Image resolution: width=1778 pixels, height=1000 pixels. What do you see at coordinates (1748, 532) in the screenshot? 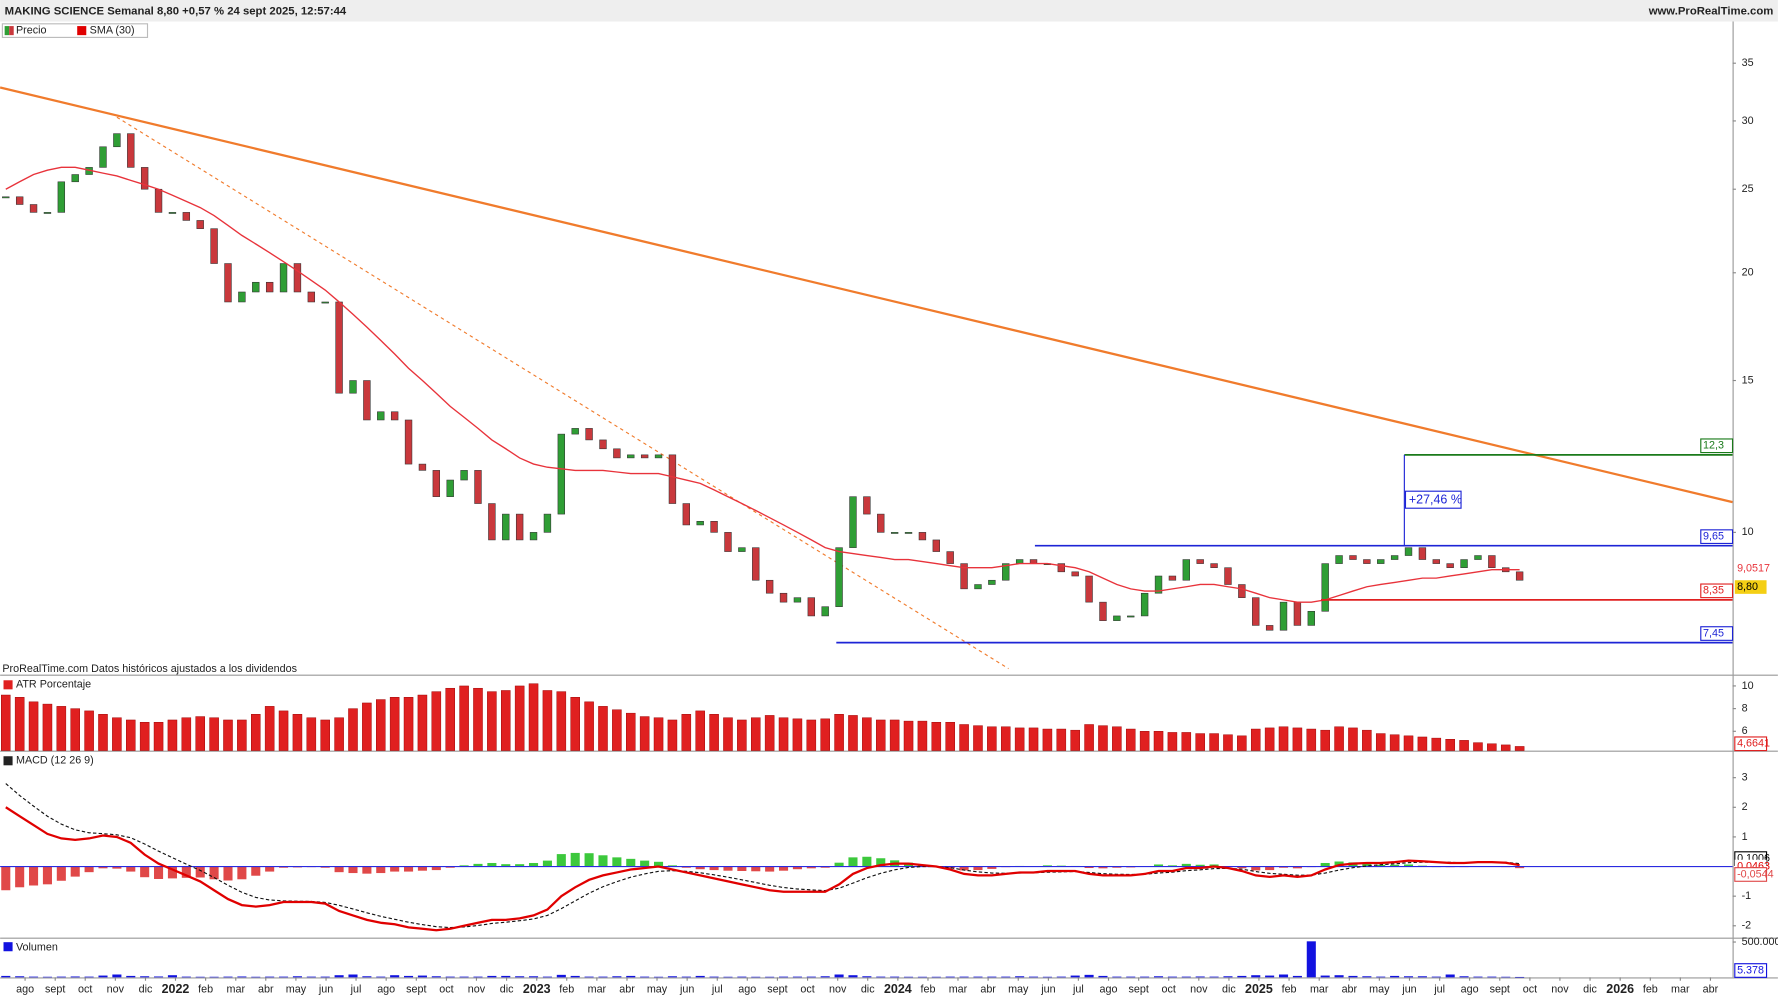
I see `y-tick-label: 10` at bounding box center [1748, 532].